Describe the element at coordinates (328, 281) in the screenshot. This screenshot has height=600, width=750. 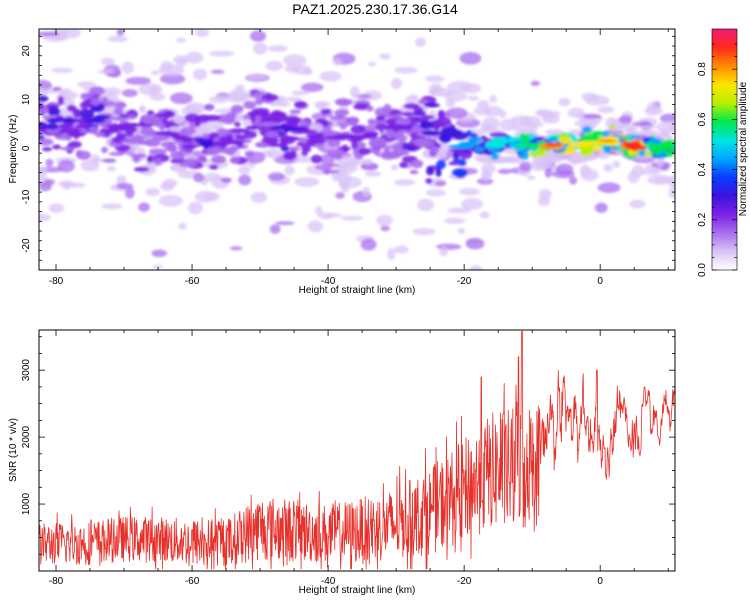
I see `x-tick-label: -40` at that location.